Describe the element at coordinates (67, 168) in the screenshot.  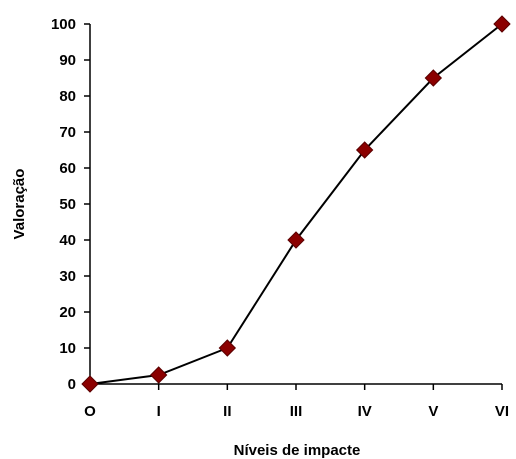
I see `y-tick-label: 60` at that location.